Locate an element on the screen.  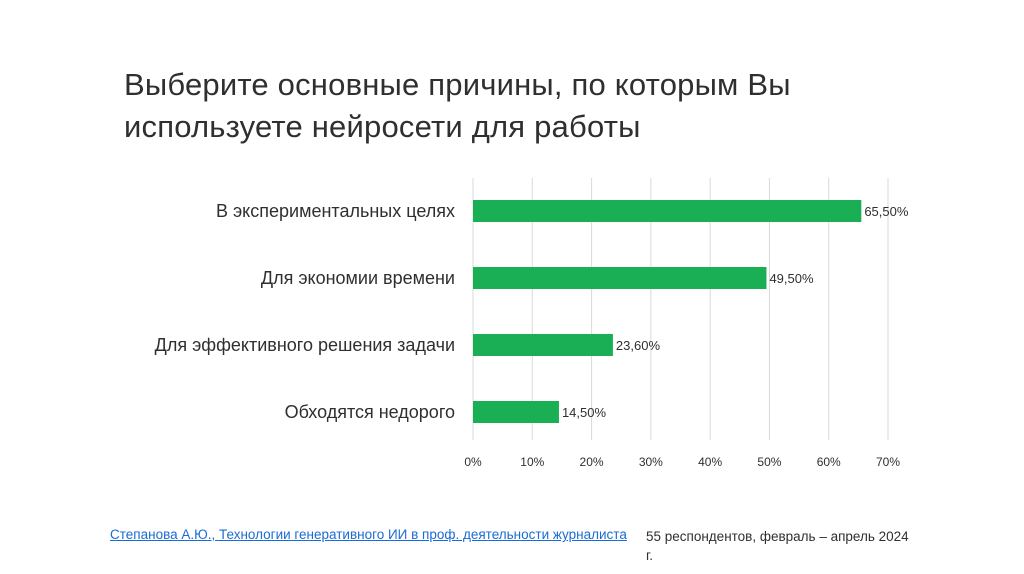
category-label: Для эффективного решения задачи is located at coordinates (305, 345).